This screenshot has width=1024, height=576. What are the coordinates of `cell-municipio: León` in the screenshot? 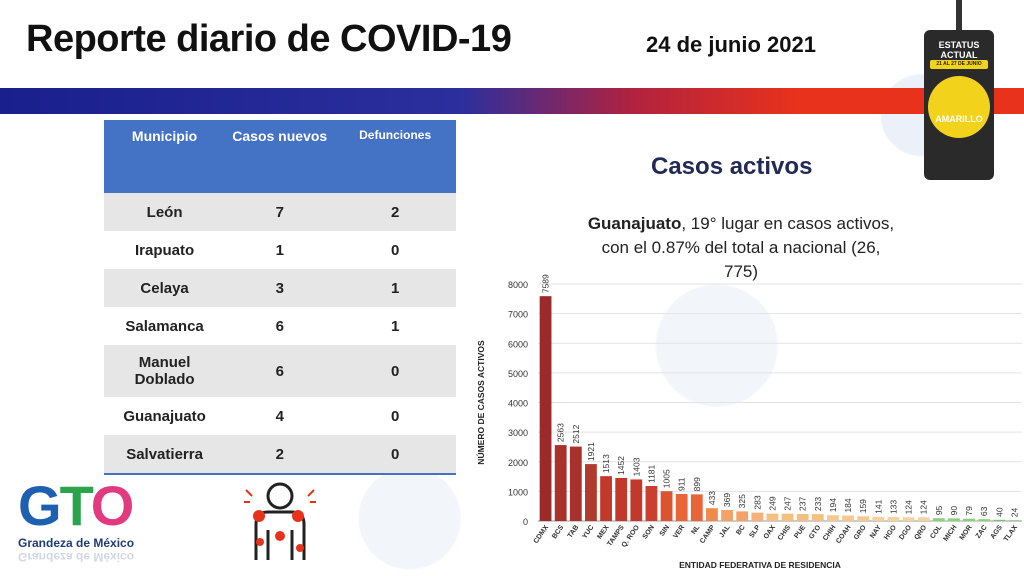 It's located at (165, 212).